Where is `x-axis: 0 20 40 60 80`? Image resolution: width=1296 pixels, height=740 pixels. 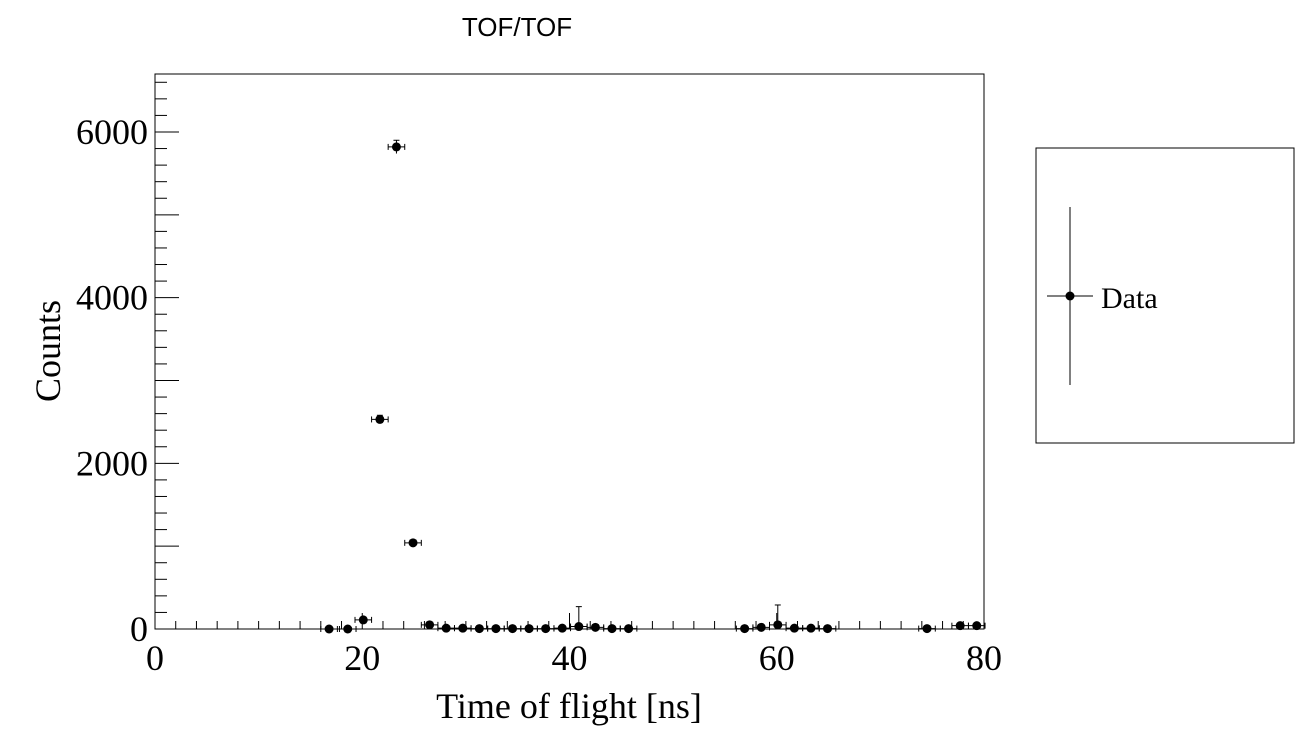 x-axis: 0 20 40 60 80 is located at coordinates (574, 645).